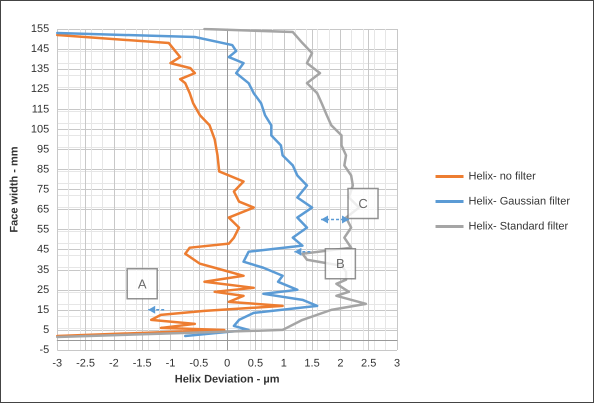 The height and width of the screenshot is (405, 596). I want to click on y-tick-label: 145, so click(40, 49).